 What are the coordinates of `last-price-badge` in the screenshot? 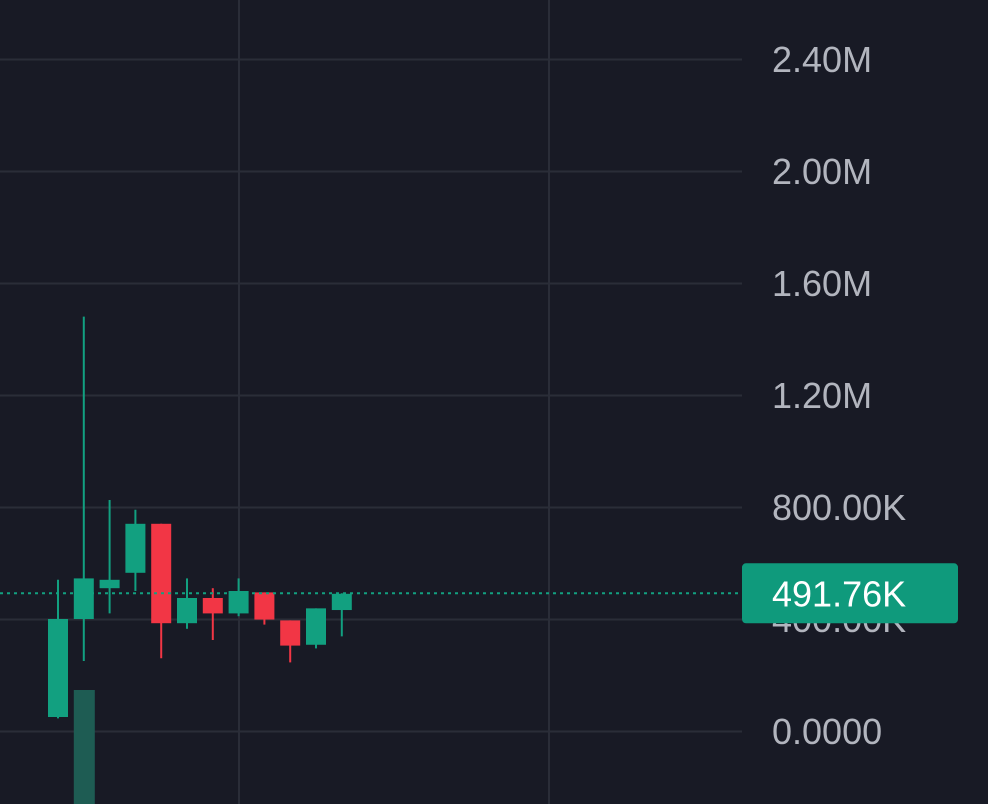 It's located at (850, 593).